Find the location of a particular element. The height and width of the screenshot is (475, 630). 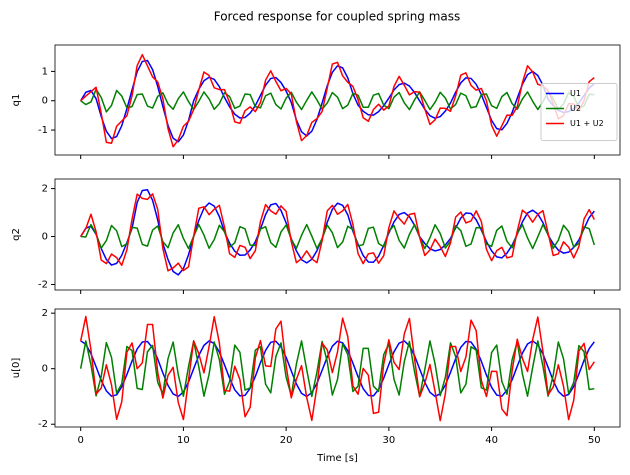

legend-box is located at coordinates (579, 112).